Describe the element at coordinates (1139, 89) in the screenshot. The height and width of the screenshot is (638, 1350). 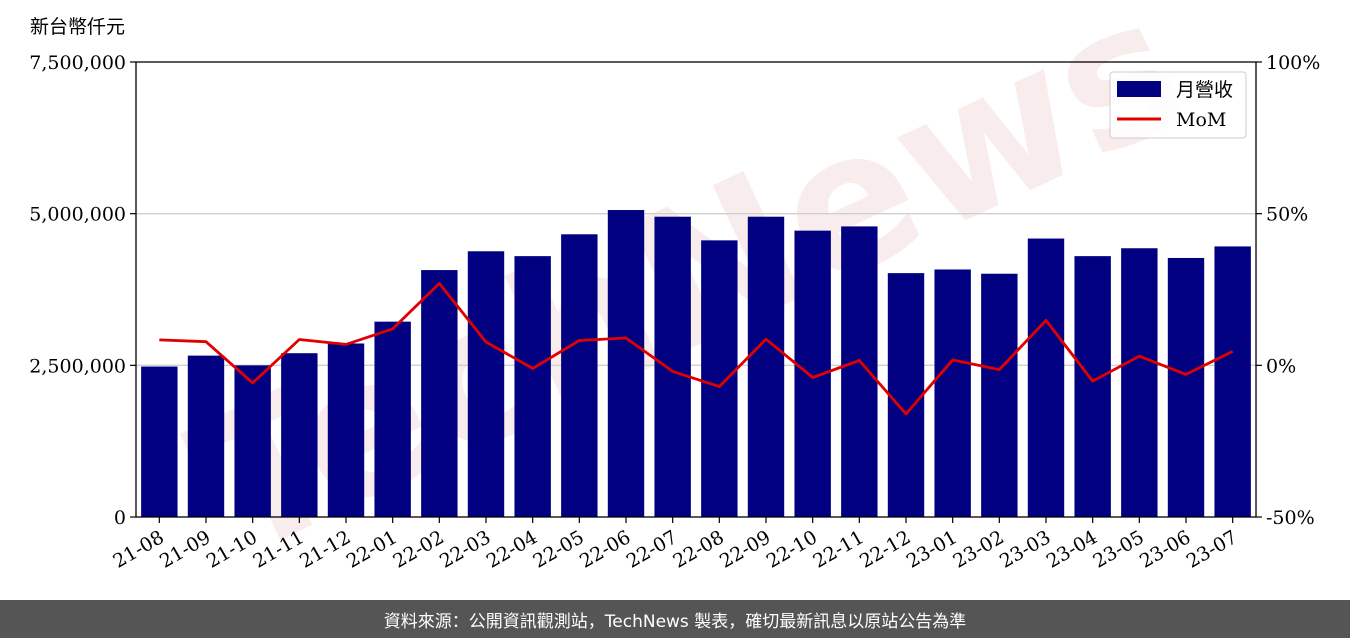
I see `legend-bar-swatch` at that location.